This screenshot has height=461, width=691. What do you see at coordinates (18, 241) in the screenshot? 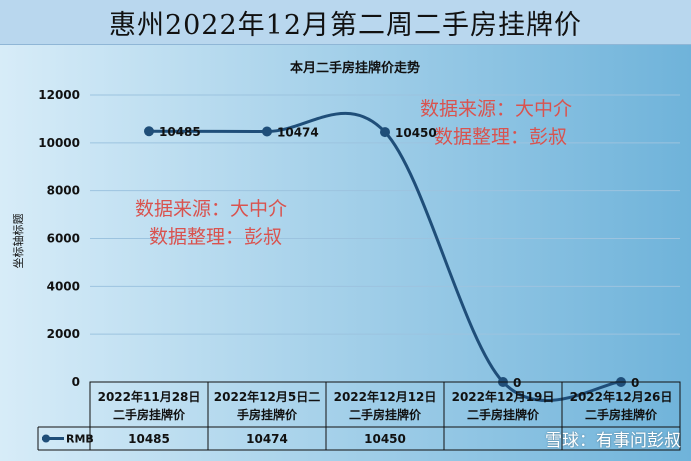
I see `y-axis-title: 坐标轴标题` at bounding box center [18, 241].